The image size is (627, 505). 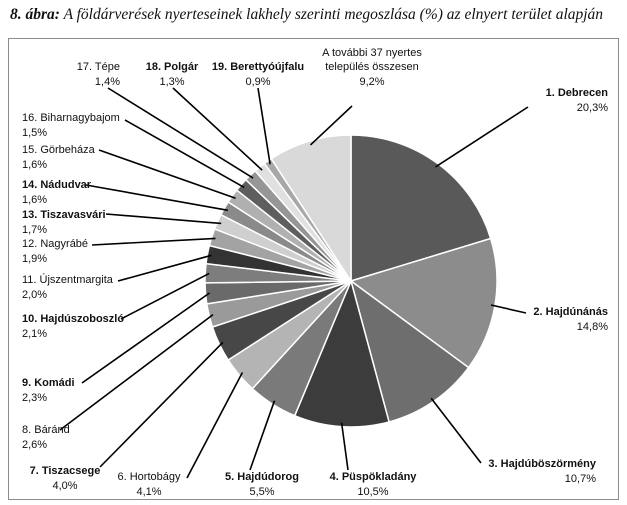 I want to click on slice-value-20: 9,2%, so click(x=371, y=82).